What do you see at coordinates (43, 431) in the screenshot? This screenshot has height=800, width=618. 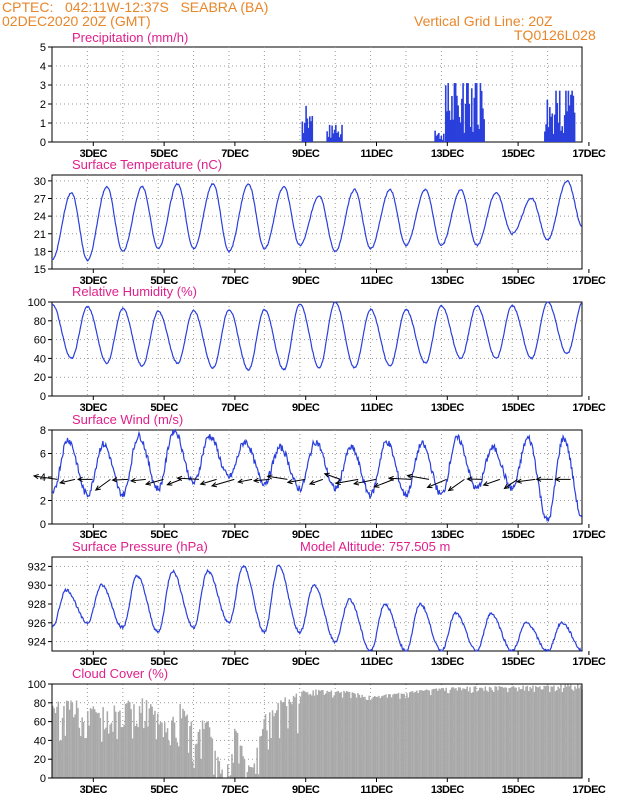 I see `y-tick-label: 8` at bounding box center [43, 431].